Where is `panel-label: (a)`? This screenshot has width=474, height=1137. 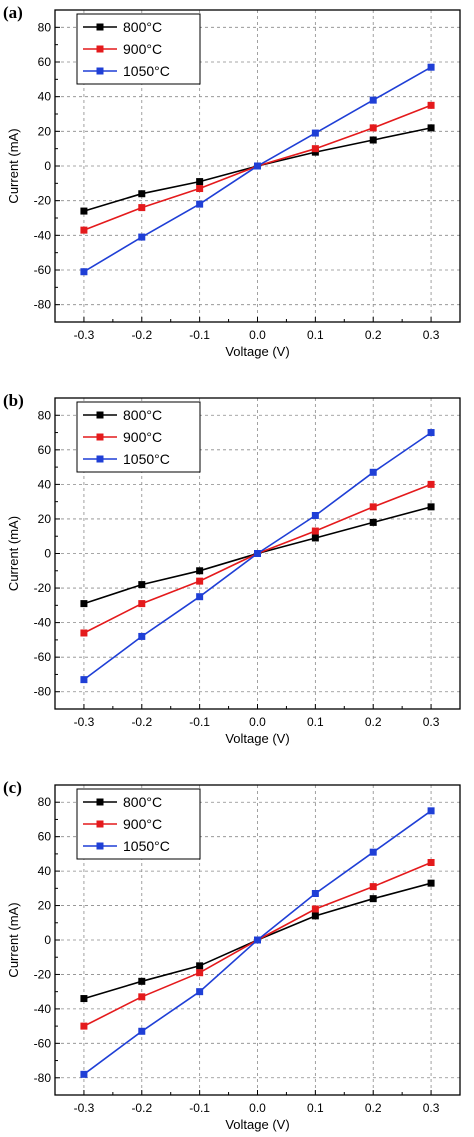 panel-label: (a) is located at coordinates (13, 12).